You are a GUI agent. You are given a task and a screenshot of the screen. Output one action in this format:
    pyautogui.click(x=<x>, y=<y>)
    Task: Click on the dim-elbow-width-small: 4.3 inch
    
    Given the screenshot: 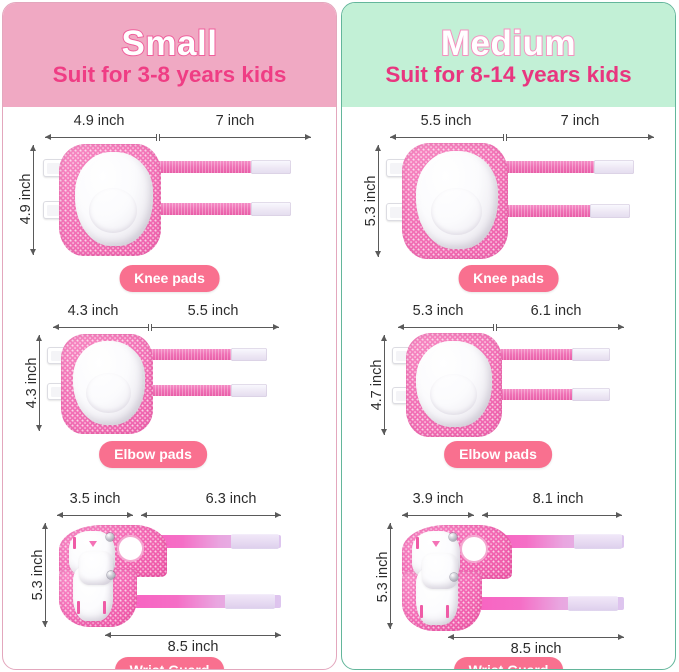 What is the action you would take?
    pyautogui.click(x=93, y=311)
    